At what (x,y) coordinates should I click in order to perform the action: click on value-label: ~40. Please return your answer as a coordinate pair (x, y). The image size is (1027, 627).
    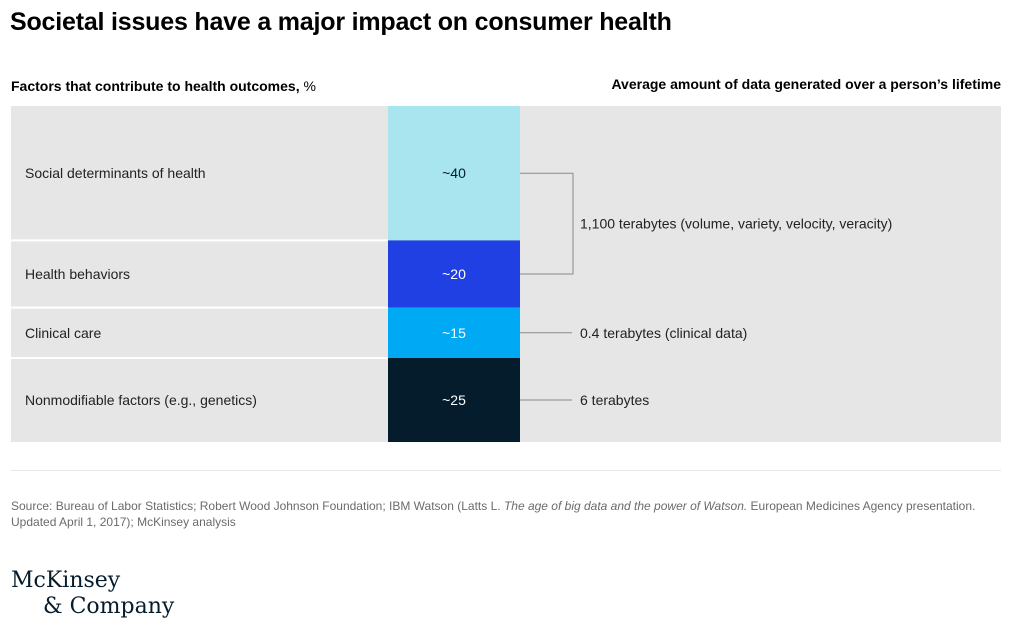
    Looking at the image, I should click on (454, 173).